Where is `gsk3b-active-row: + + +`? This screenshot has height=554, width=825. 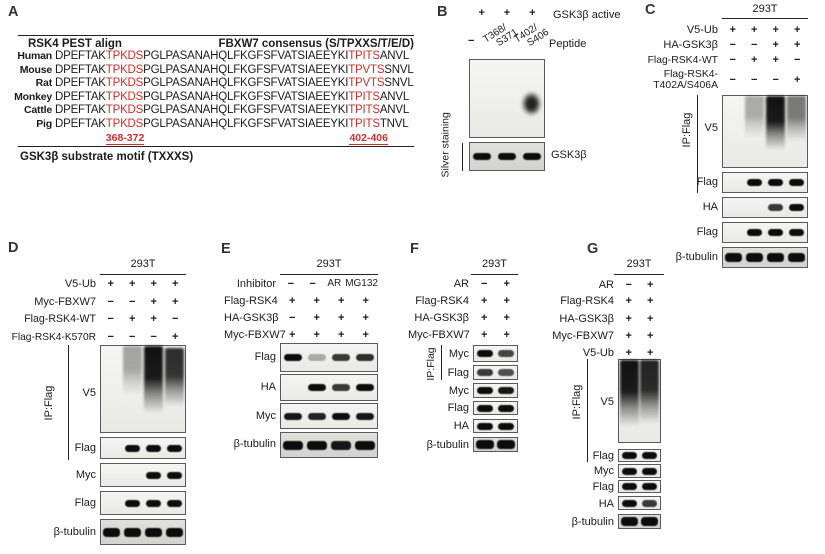 gsk3b-active-row: + + + is located at coordinates (507, 13).